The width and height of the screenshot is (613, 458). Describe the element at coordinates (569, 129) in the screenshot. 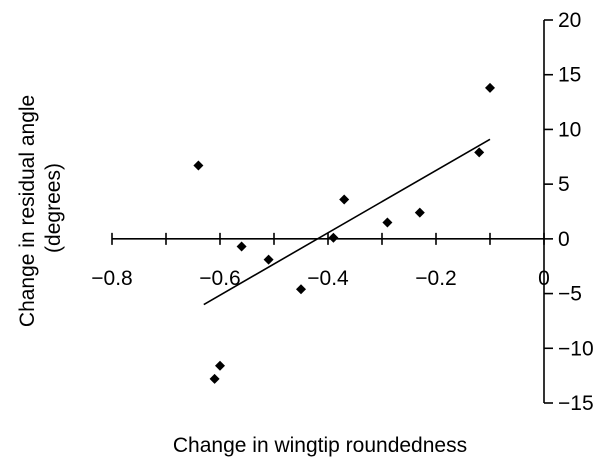

I see `y-tick-label: 10` at that location.